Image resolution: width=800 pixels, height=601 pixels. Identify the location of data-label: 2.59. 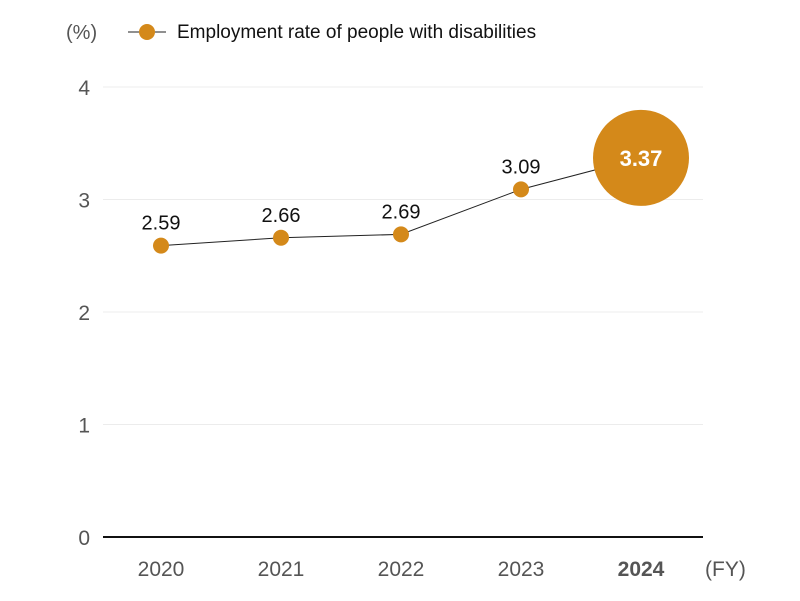
(161, 224).